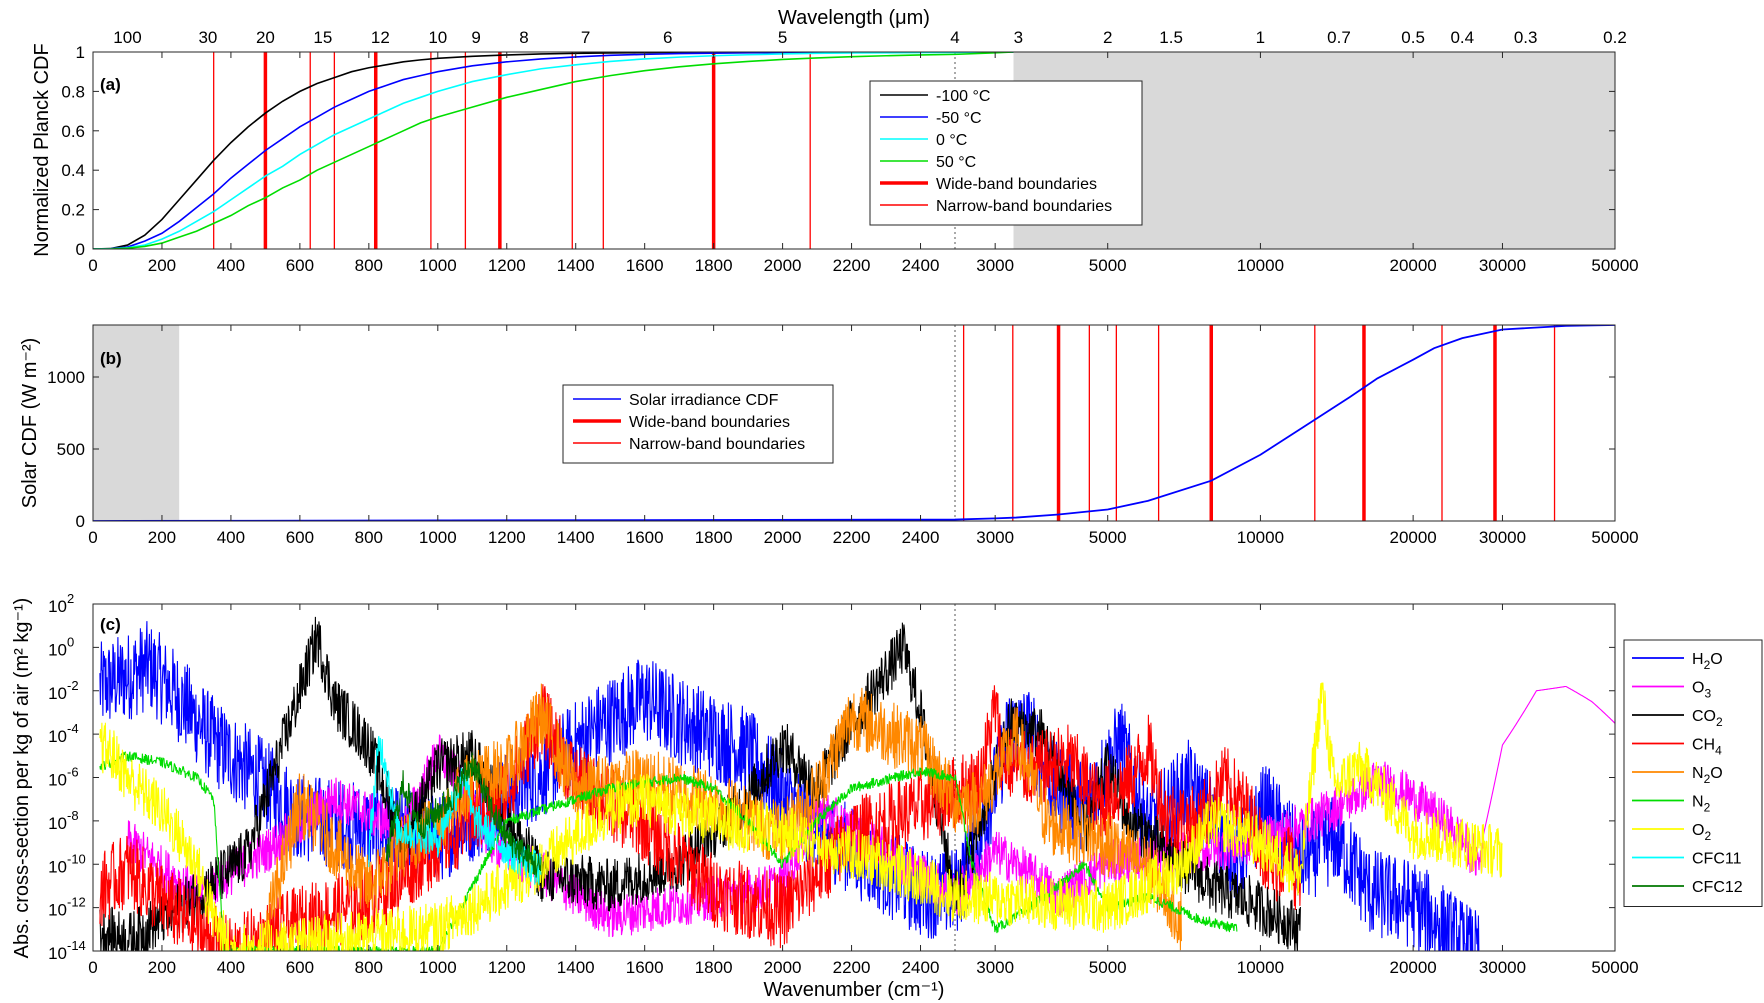 The height and width of the screenshot is (1003, 1764). Describe the element at coordinates (80, 52) in the screenshot. I see `y-tick-label: 1` at that location.